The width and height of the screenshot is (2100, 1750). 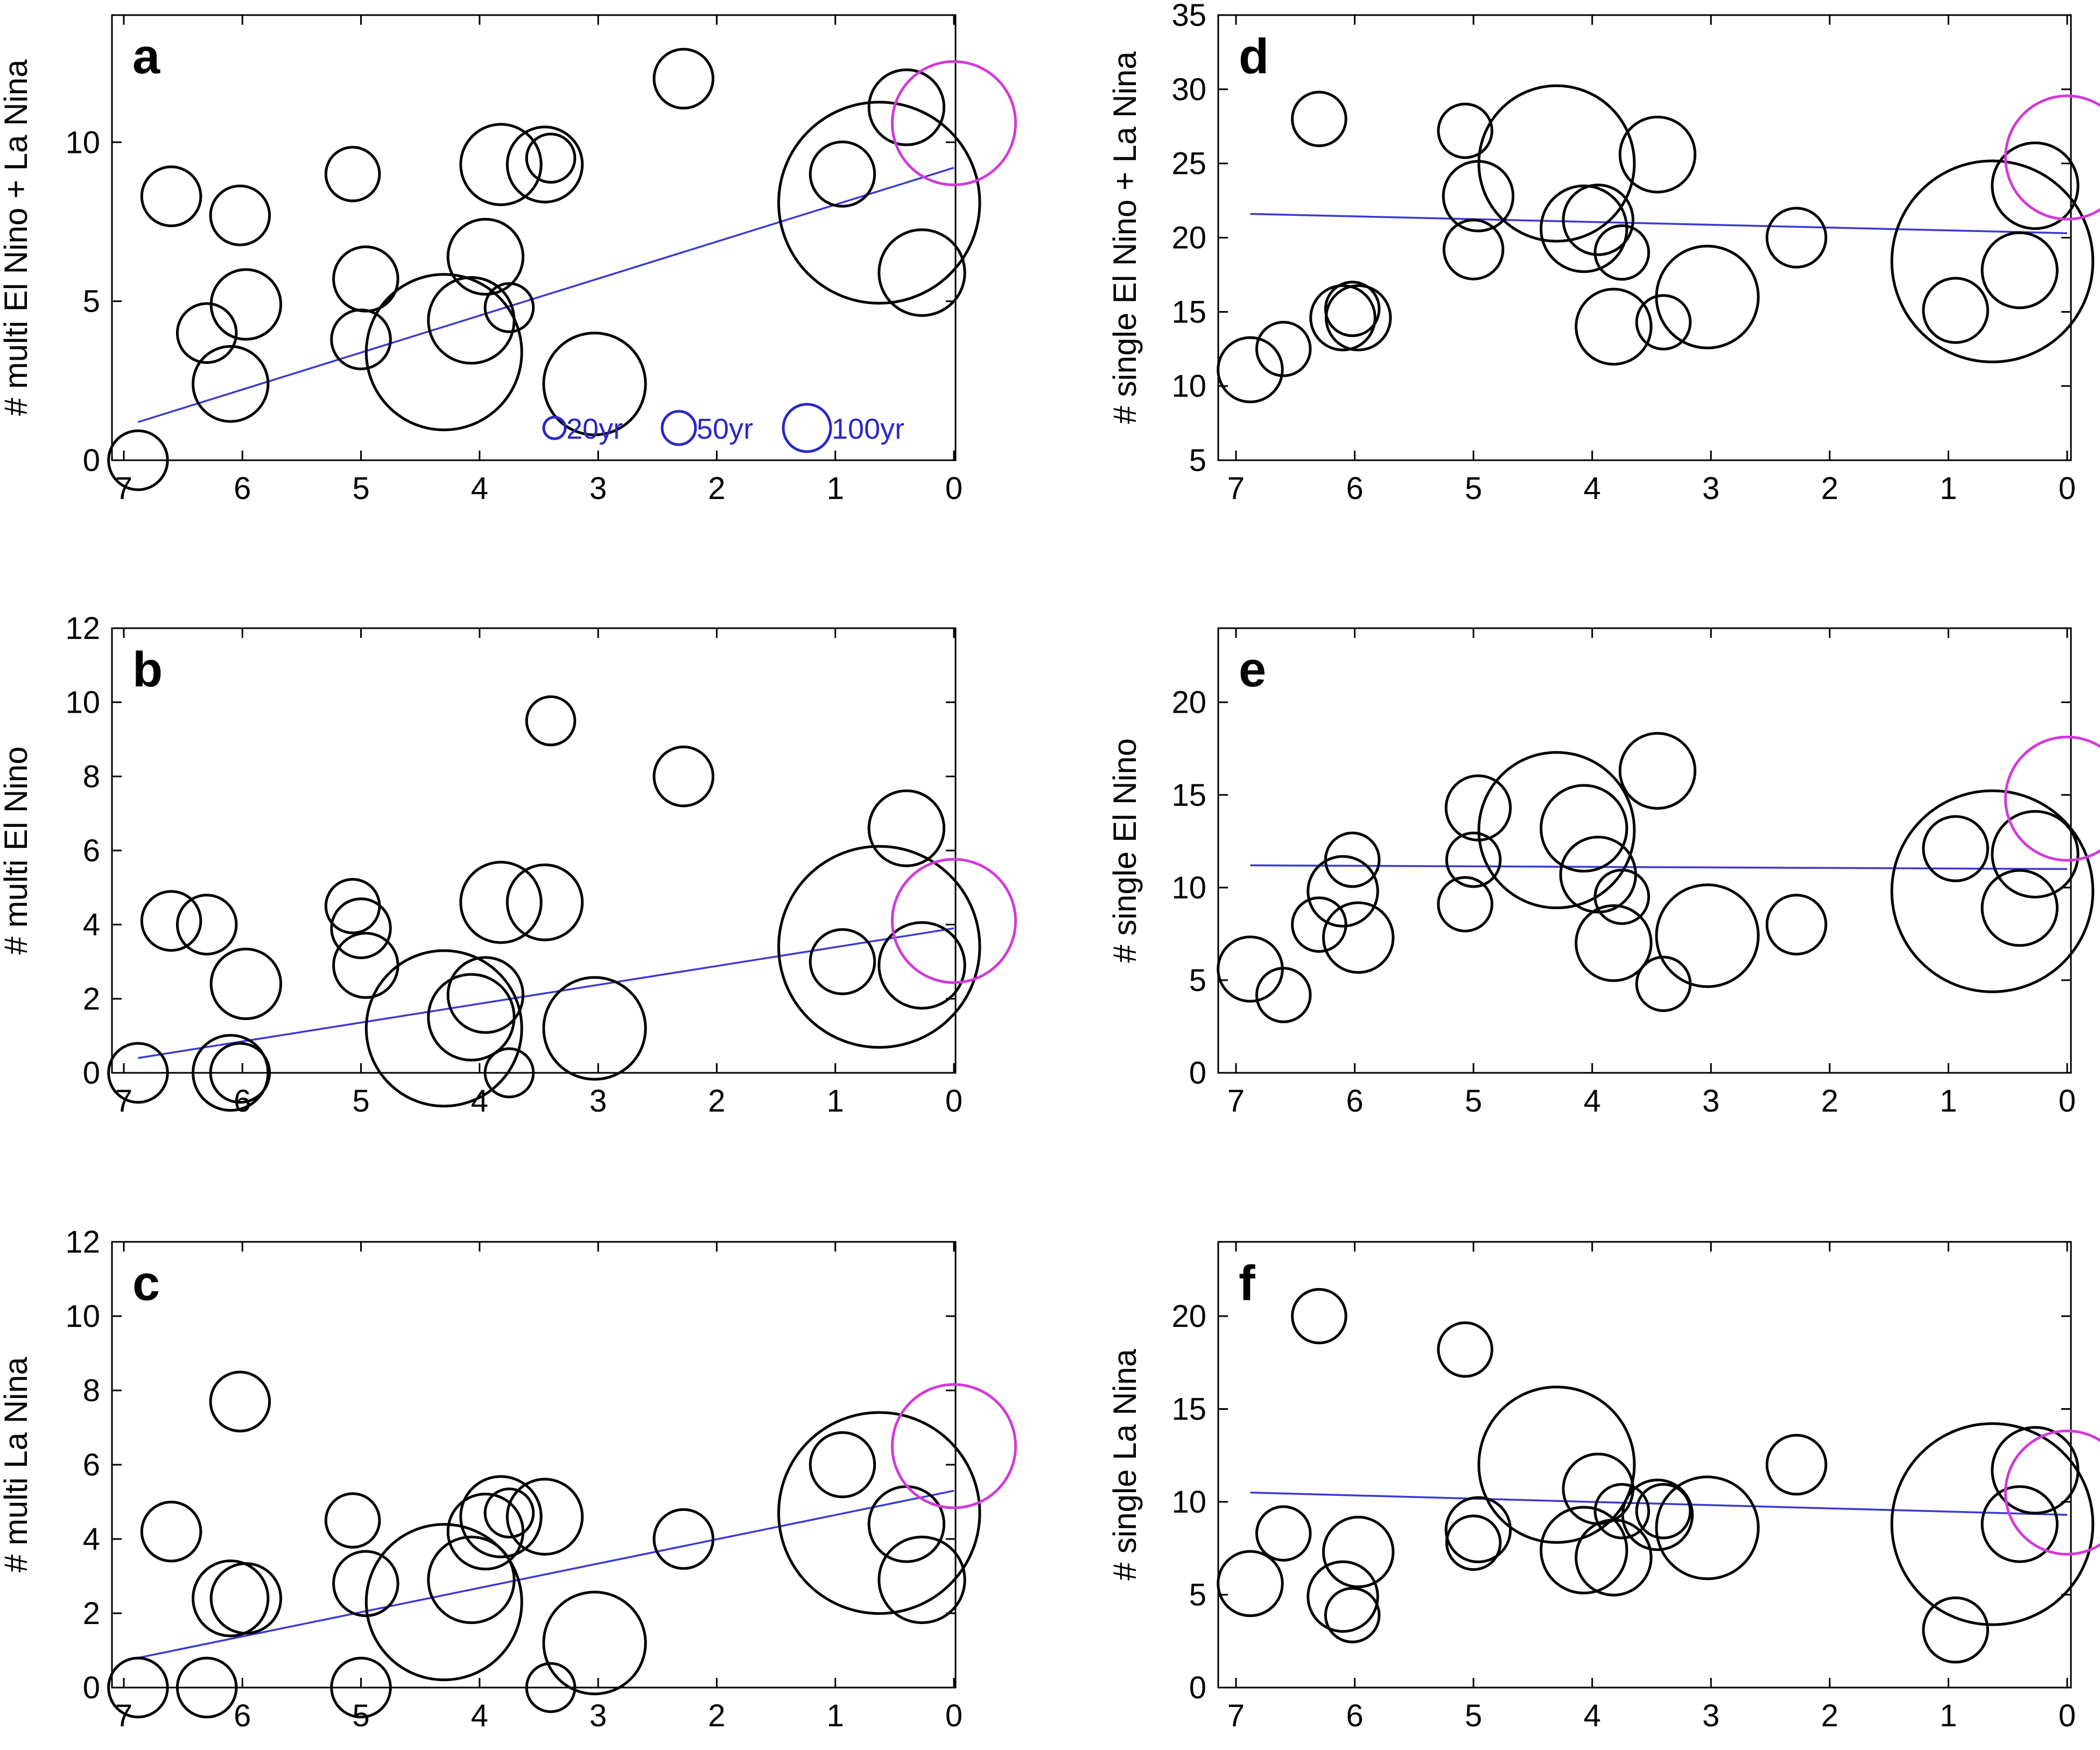 I want to click on panel-letter: b, so click(x=148, y=669).